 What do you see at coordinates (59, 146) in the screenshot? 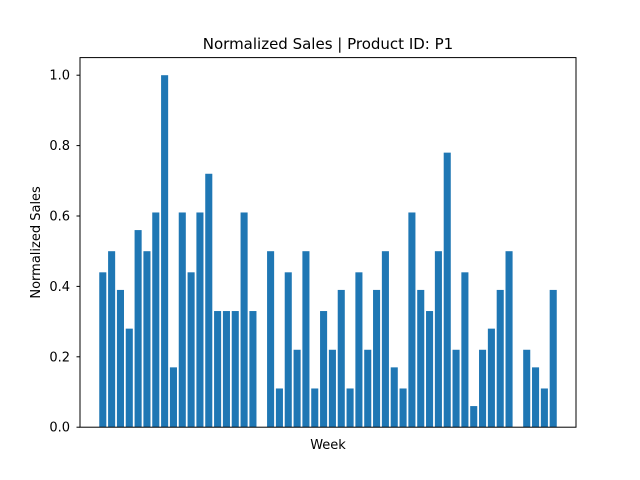
I see `y-tick-label: 0.8` at bounding box center [59, 146].